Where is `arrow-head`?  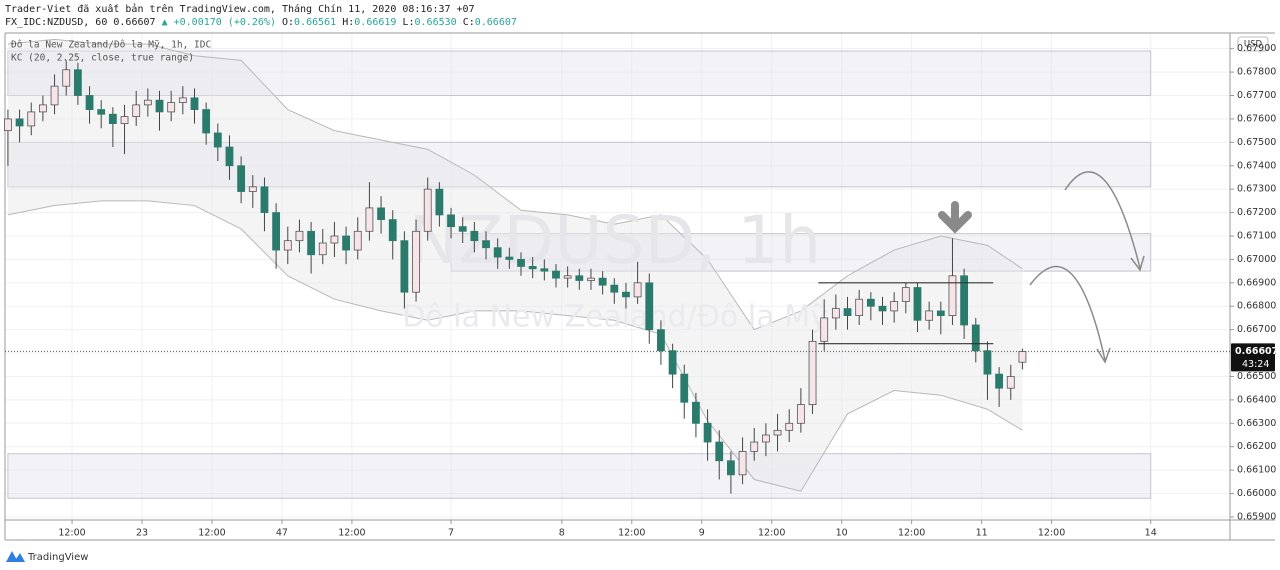 arrow-head is located at coordinates (1103, 355).